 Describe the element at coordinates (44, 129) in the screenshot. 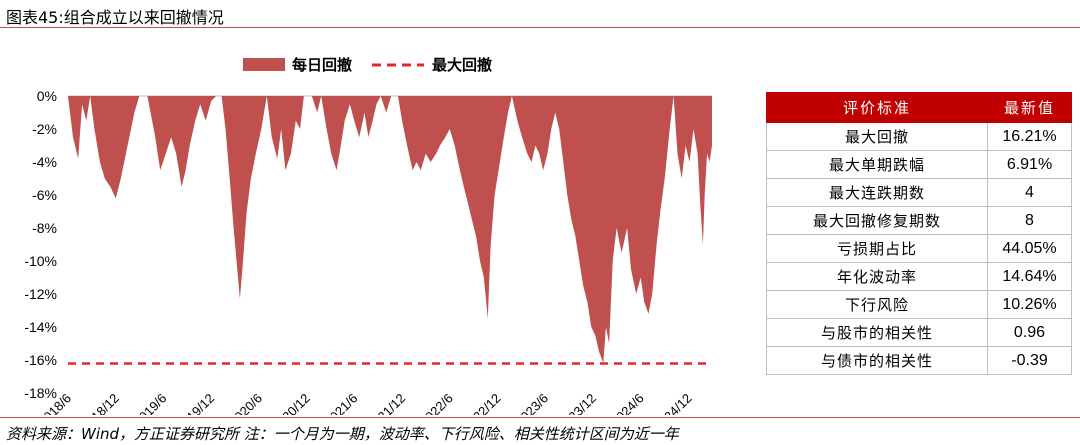

I see `y-tick-label: -2%` at that location.